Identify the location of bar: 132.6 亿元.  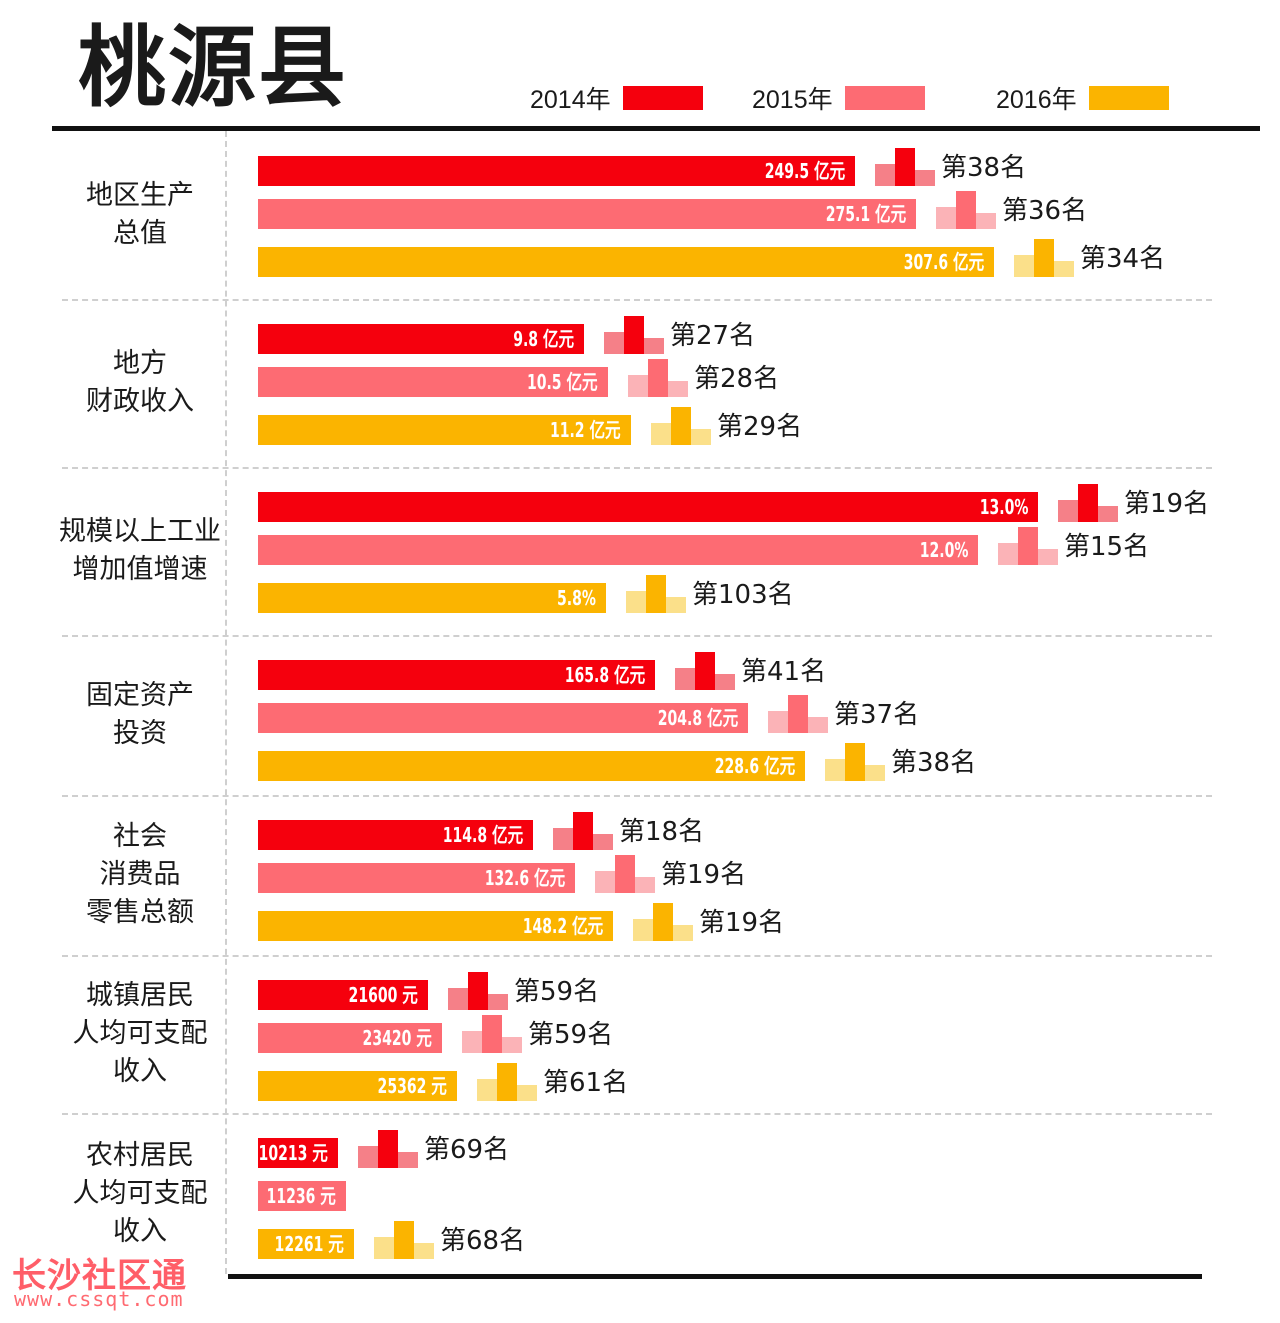
(416, 878).